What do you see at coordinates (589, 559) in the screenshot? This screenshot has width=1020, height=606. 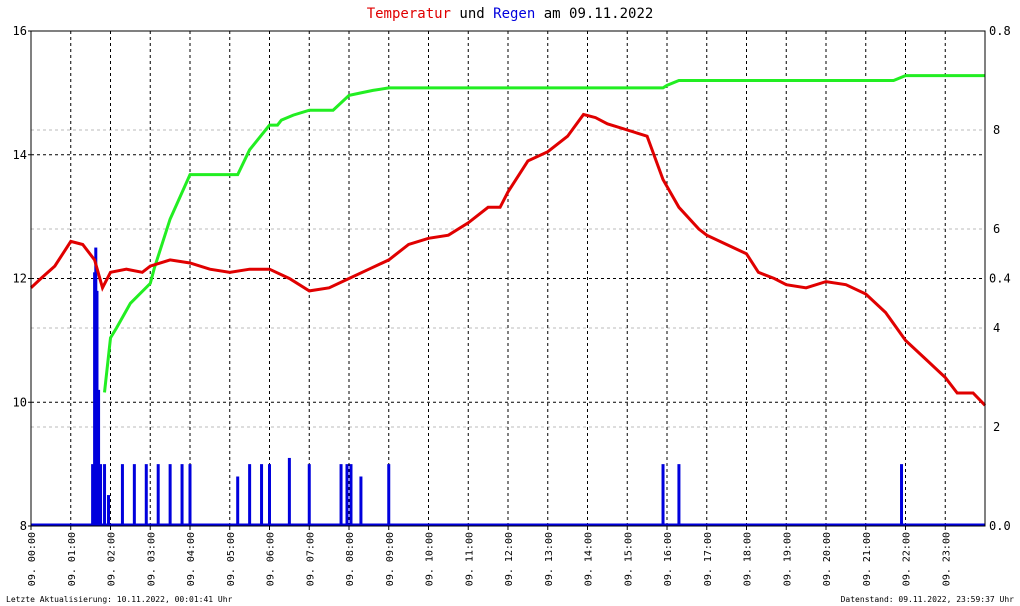 I see `x-tick-label: 09. 14:00` at bounding box center [589, 559].